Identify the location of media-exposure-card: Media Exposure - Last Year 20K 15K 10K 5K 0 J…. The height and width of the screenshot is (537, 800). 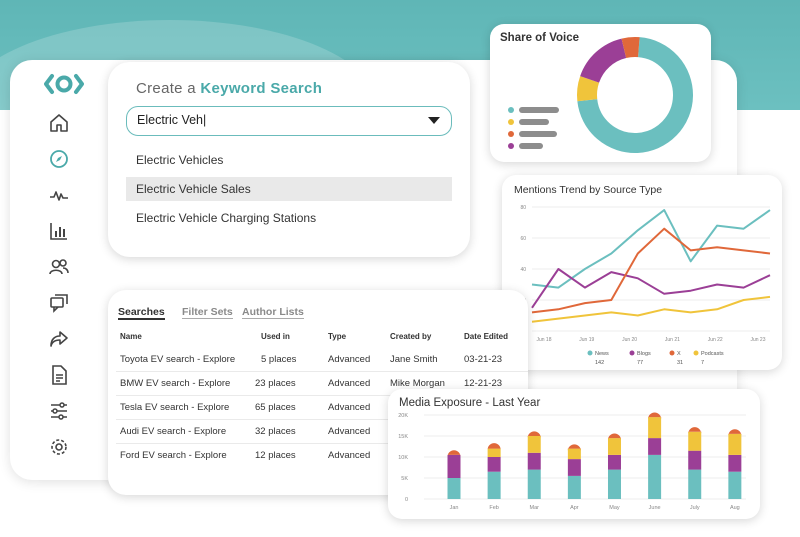
(574, 454).